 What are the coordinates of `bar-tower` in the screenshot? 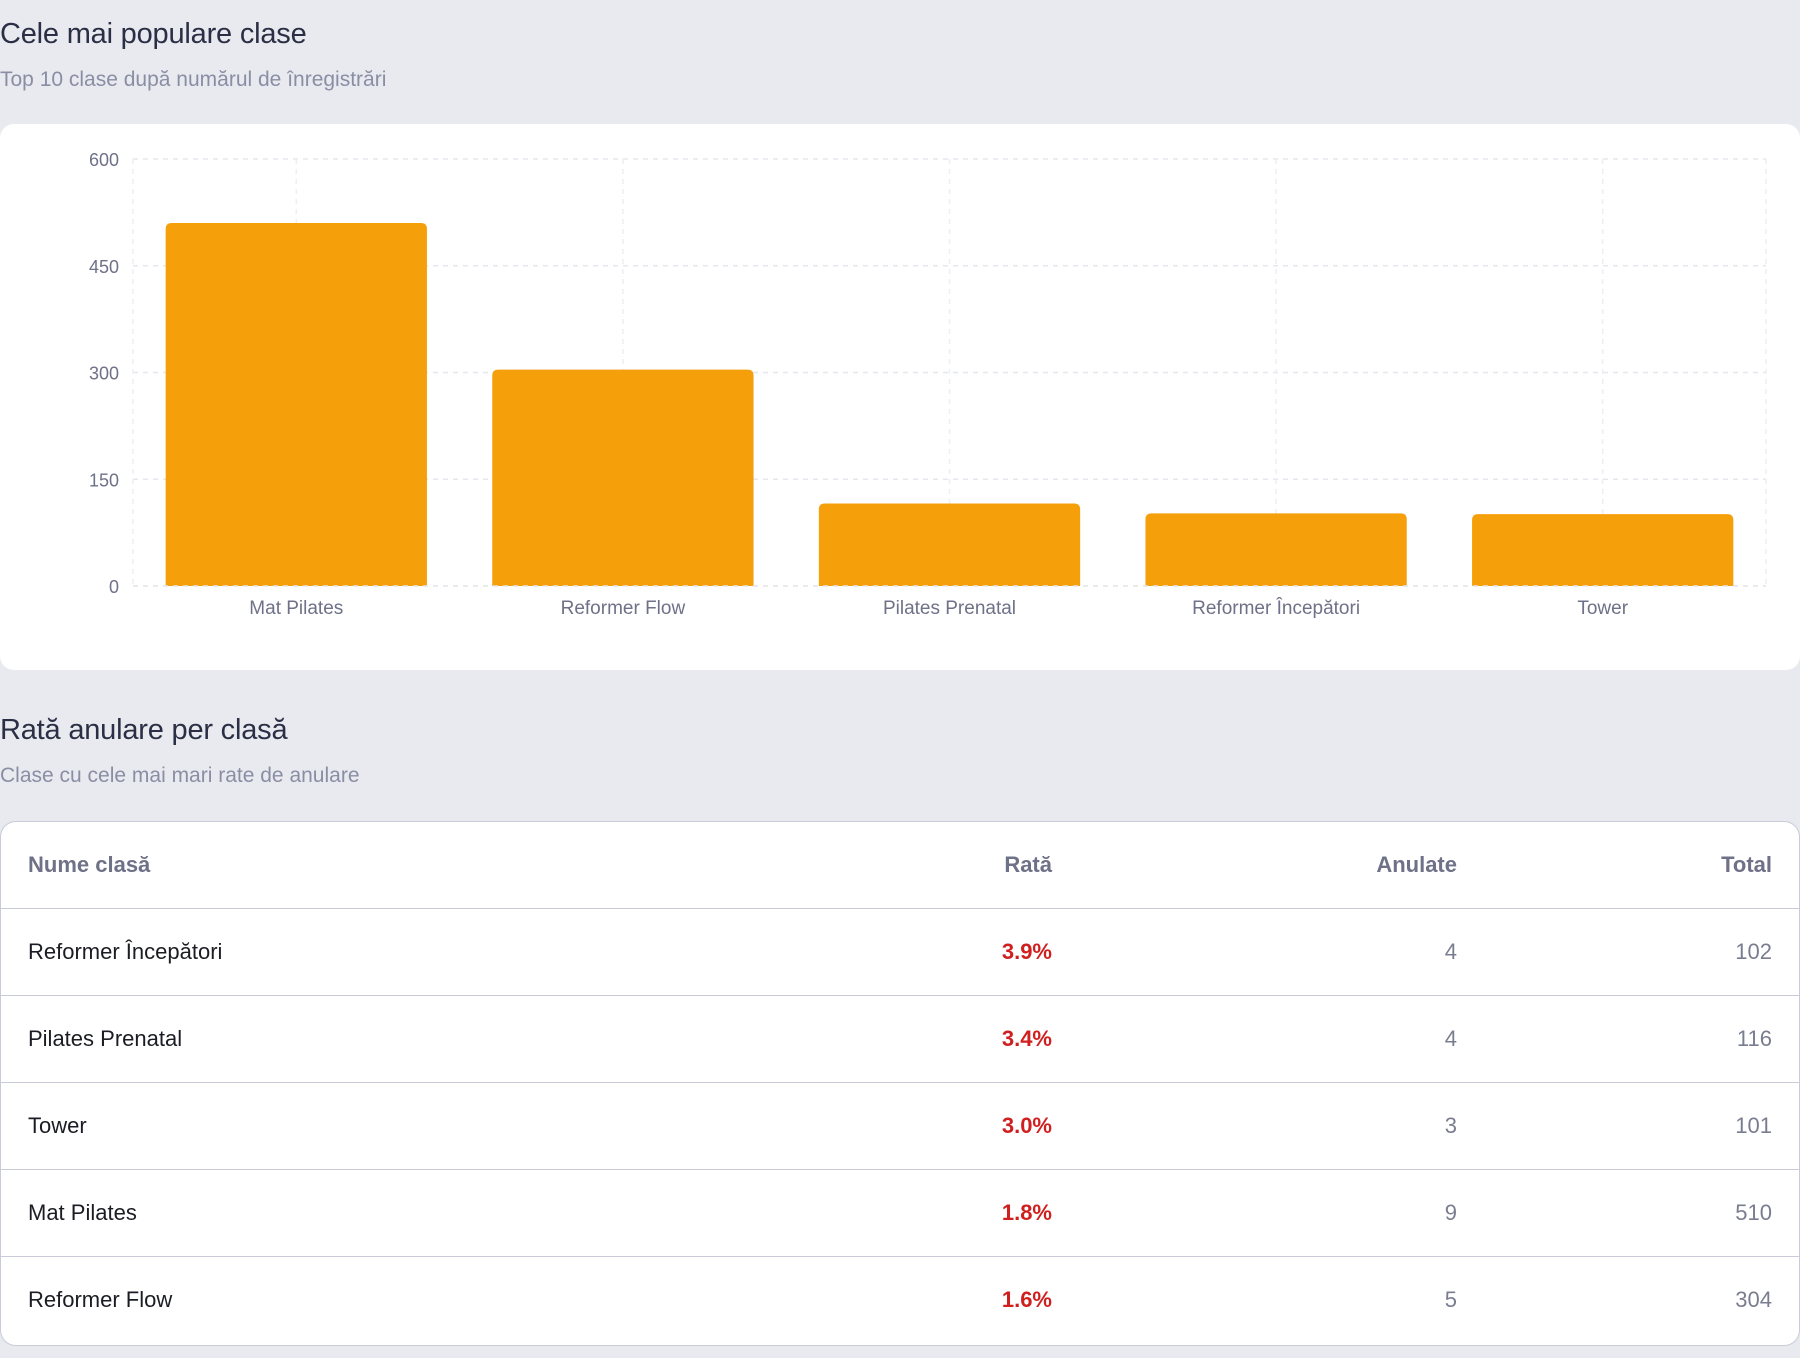 It's located at (1603, 550).